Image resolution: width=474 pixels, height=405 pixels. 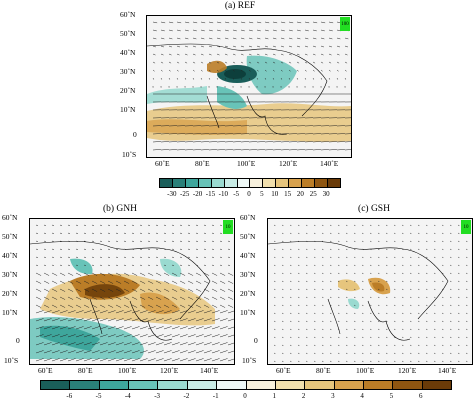 What do you see at coordinates (202, 163) in the screenshot?
I see `lon-tick: 80˚E` at bounding box center [202, 163].